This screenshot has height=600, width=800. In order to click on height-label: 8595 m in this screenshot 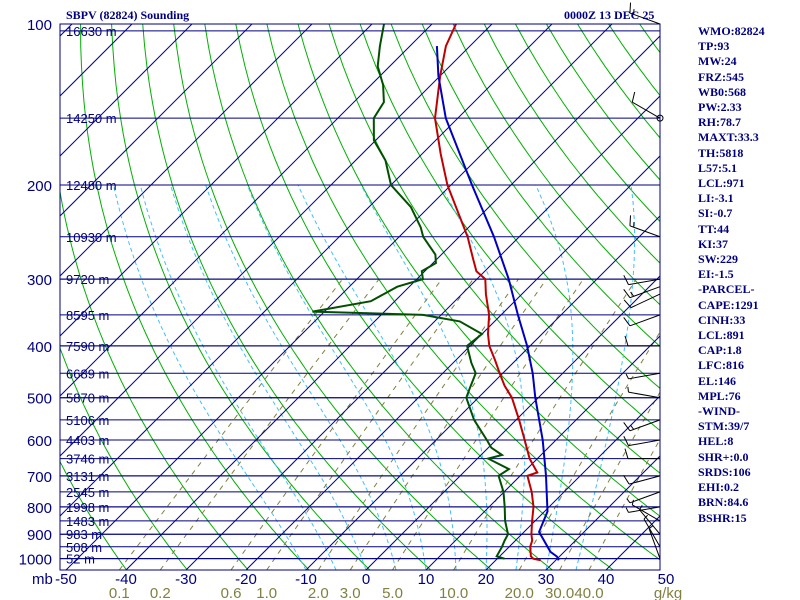, I will do `click(87, 315)`.